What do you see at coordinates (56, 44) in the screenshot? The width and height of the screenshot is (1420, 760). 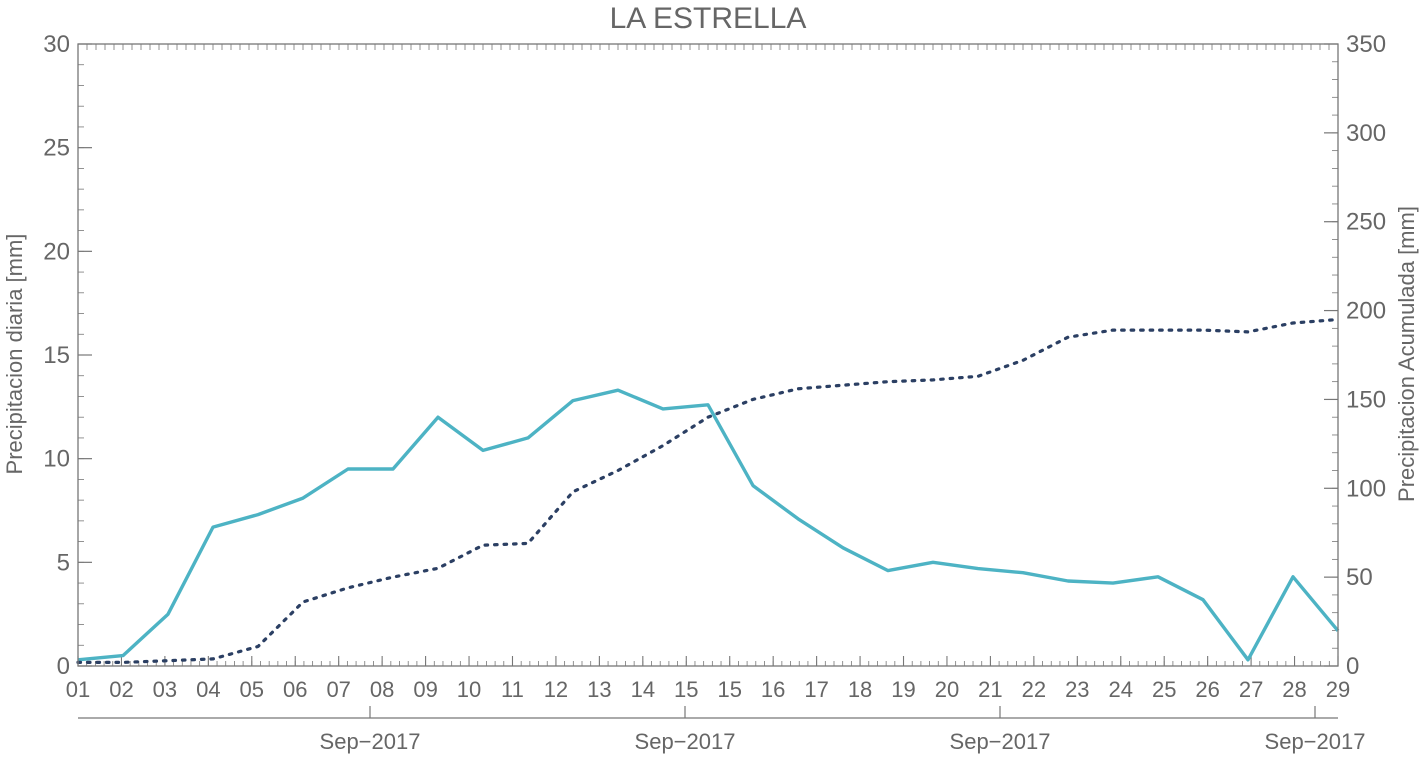 I see `y-left-tick-label: 30` at bounding box center [56, 44].